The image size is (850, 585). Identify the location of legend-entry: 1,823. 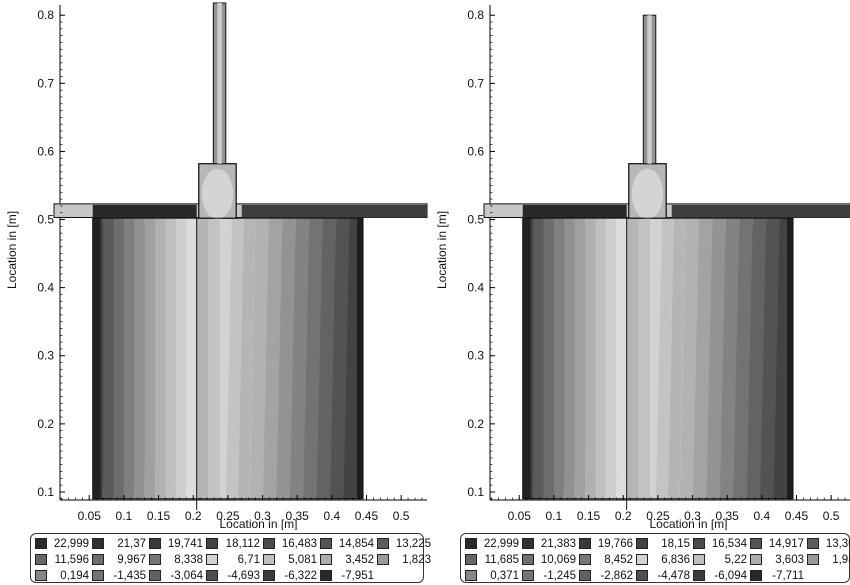
(405, 559).